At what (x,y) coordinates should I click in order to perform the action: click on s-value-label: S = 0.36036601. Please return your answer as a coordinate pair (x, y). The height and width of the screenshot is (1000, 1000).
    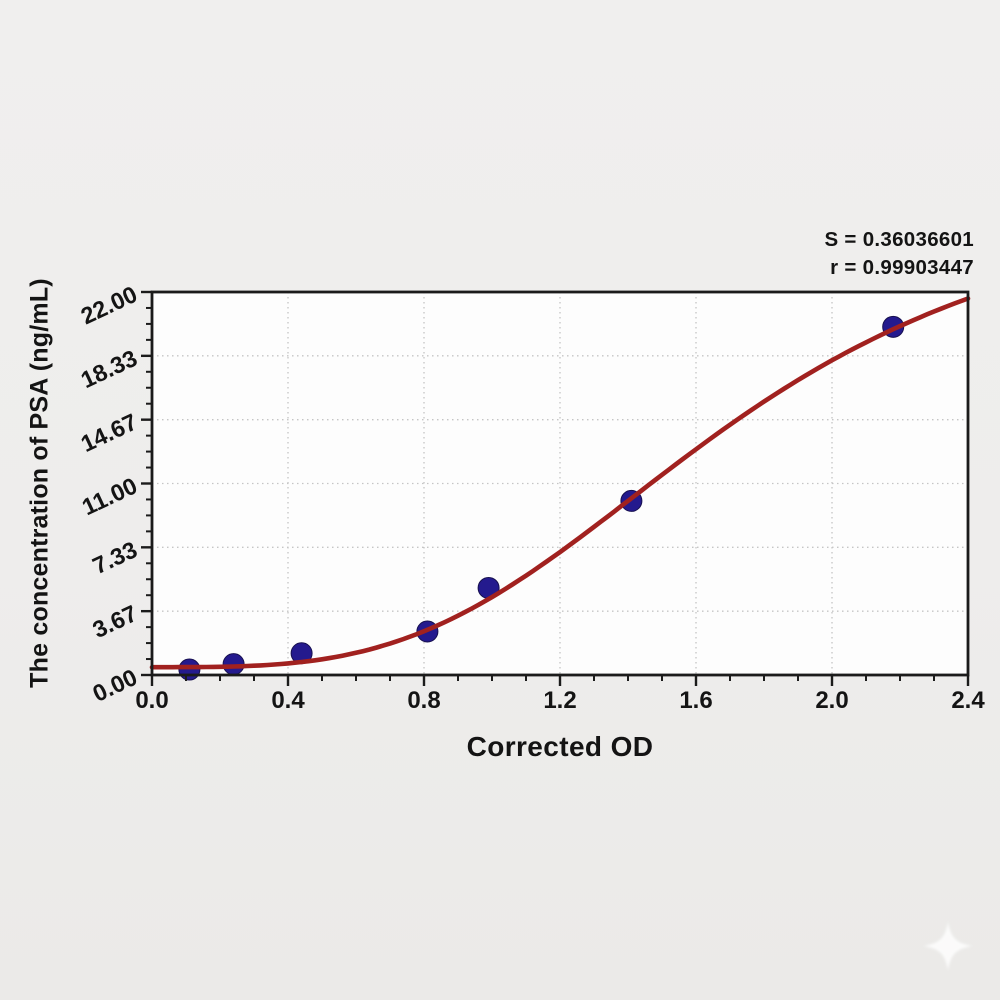
    Looking at the image, I should click on (899, 239).